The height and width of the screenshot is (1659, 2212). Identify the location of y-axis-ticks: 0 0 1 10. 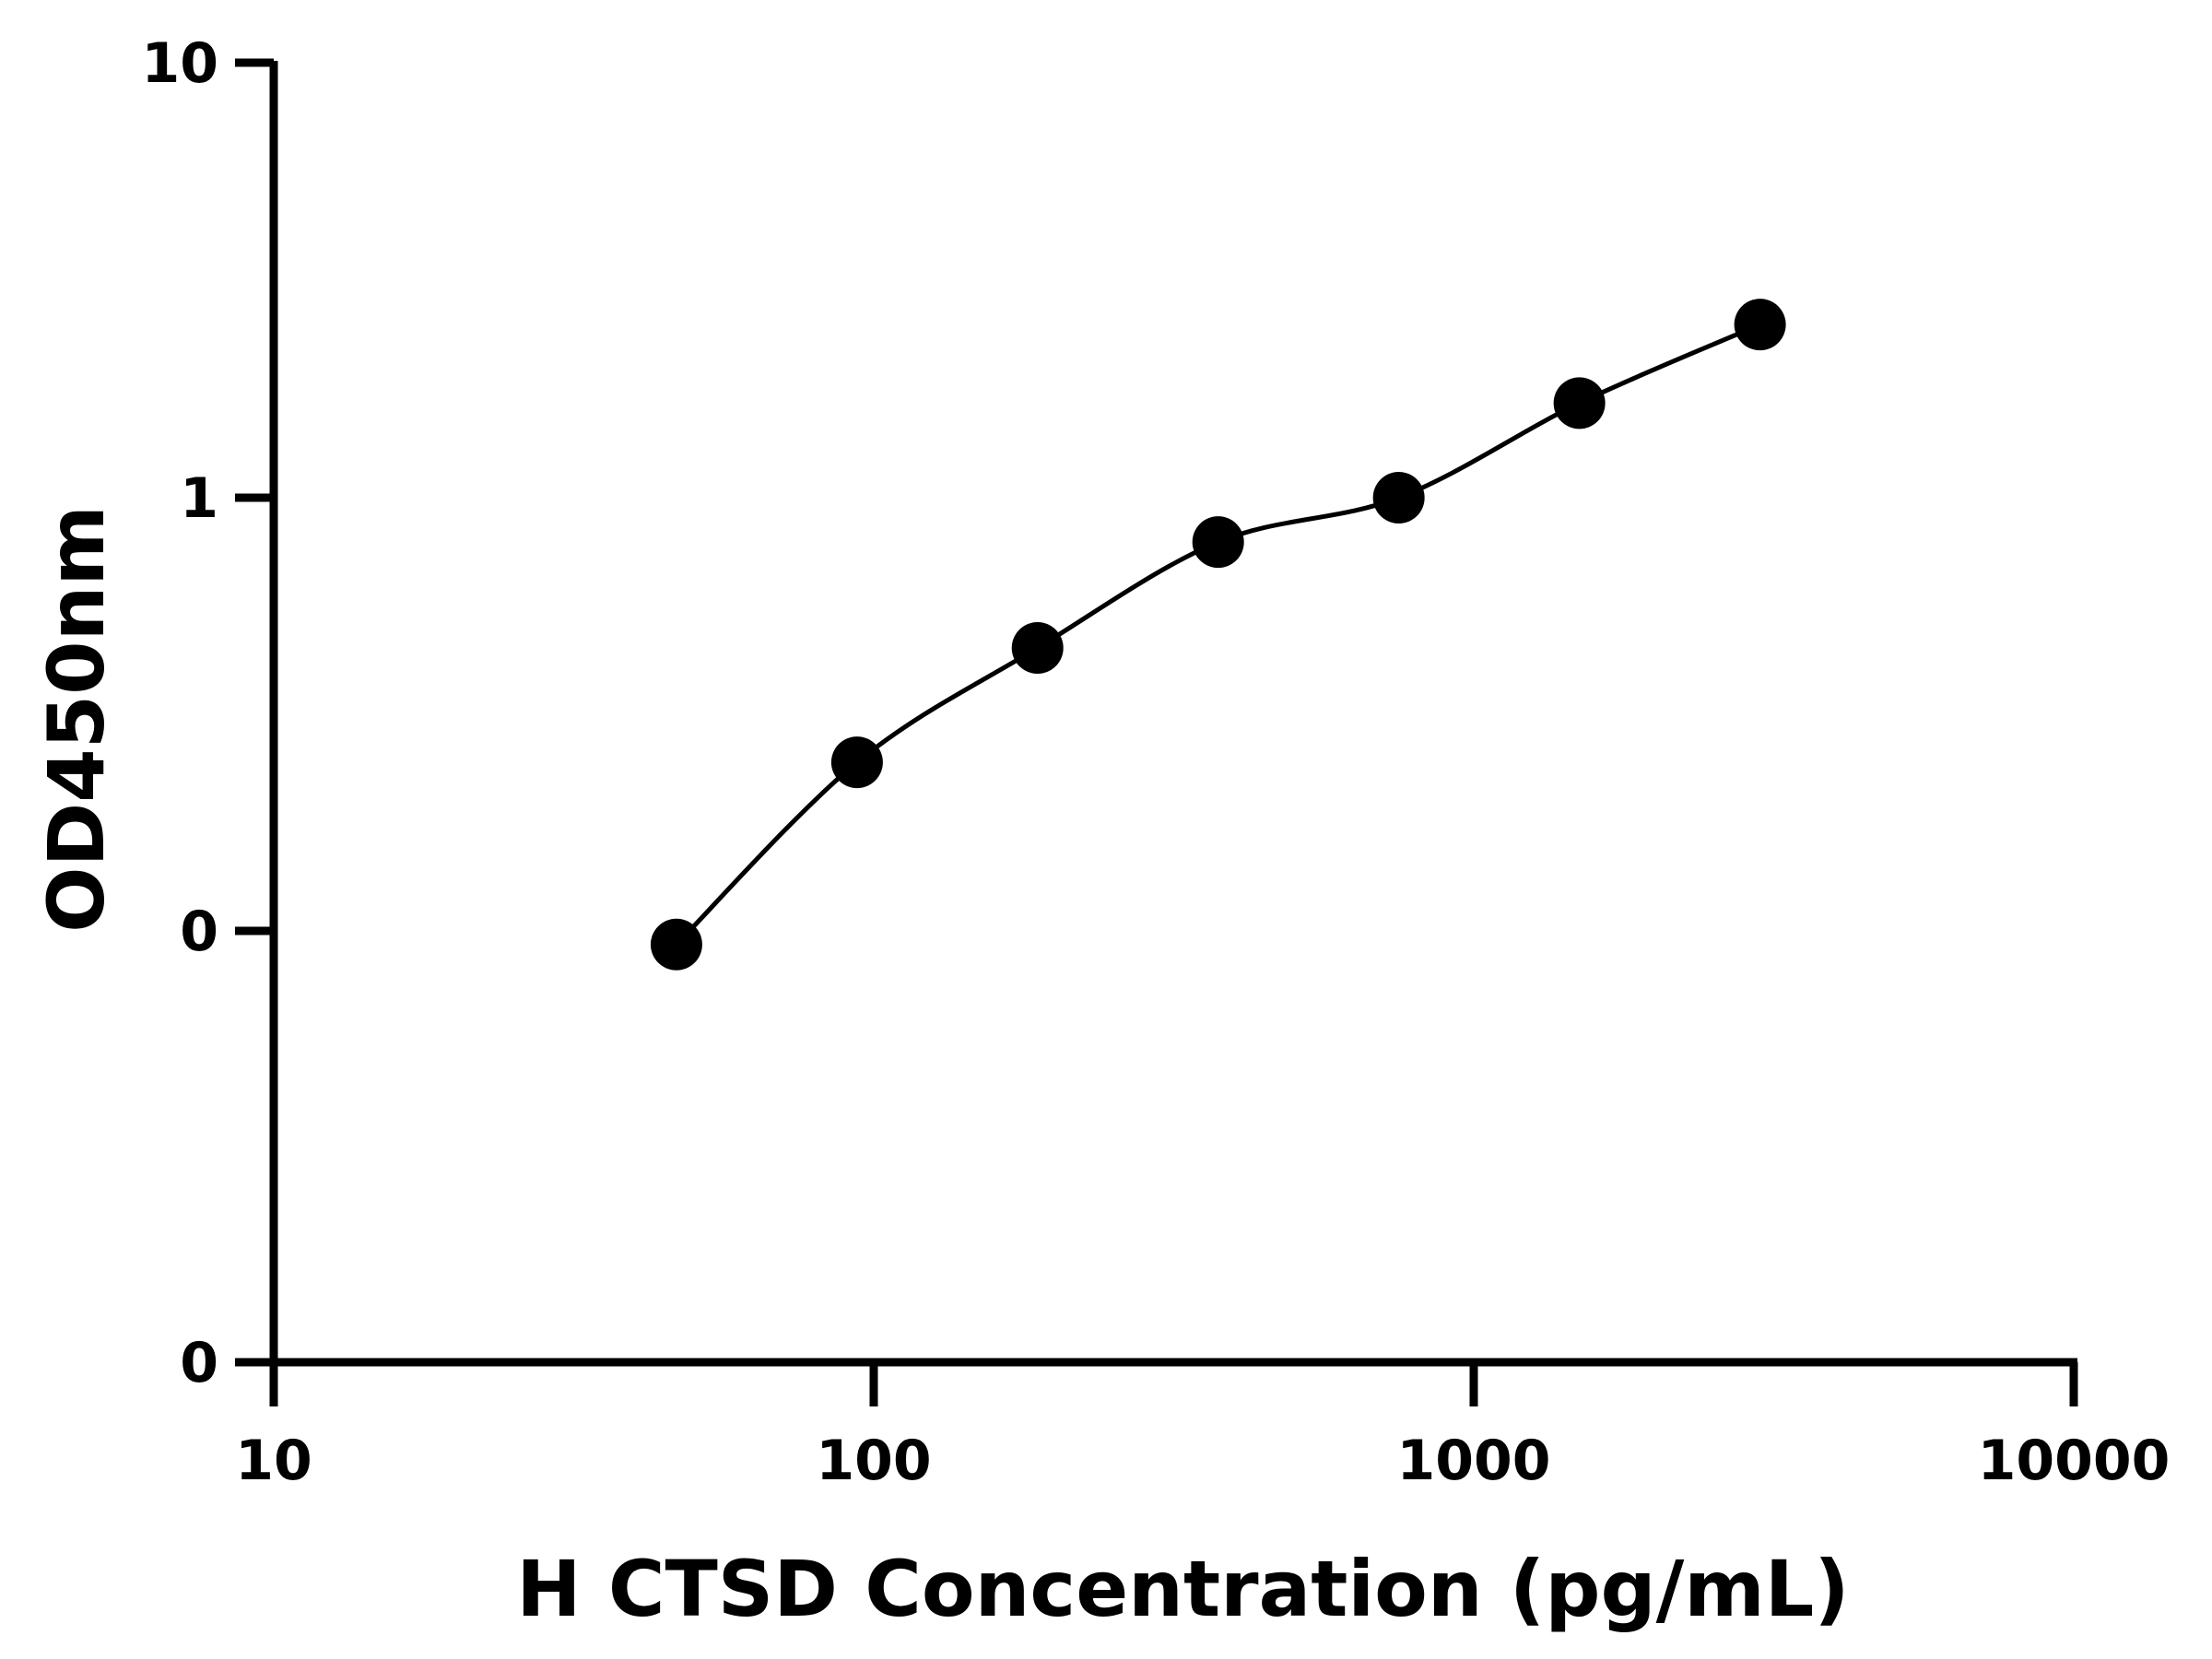
(208, 713).